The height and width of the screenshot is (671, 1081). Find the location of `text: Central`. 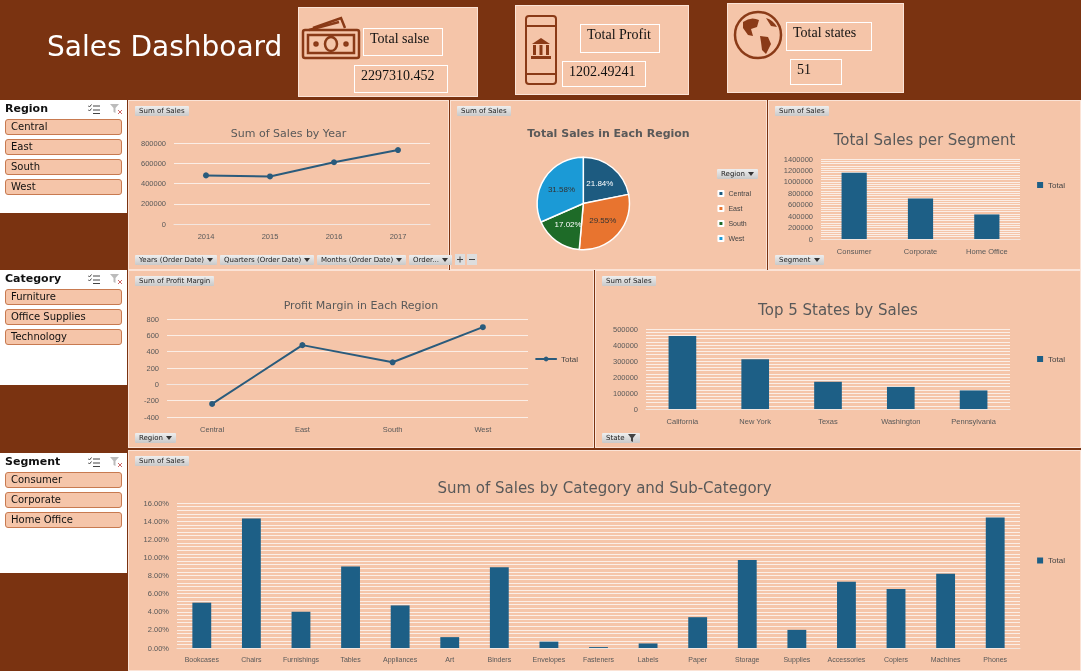

text: Central is located at coordinates (63, 127).